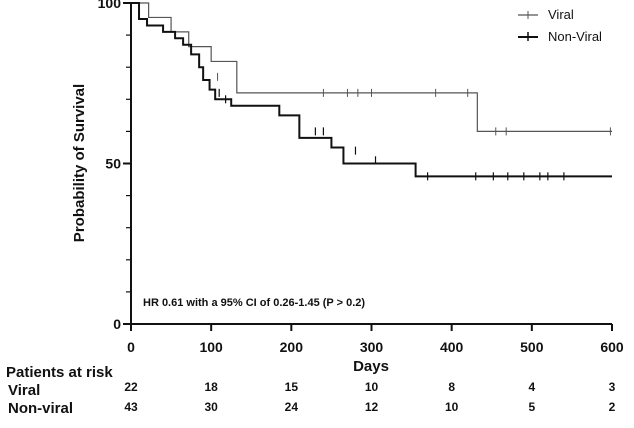 Image resolution: width=634 pixels, height=428 pixels. What do you see at coordinates (561, 14) in the screenshot?
I see `legend-label-viral: Viral` at bounding box center [561, 14].